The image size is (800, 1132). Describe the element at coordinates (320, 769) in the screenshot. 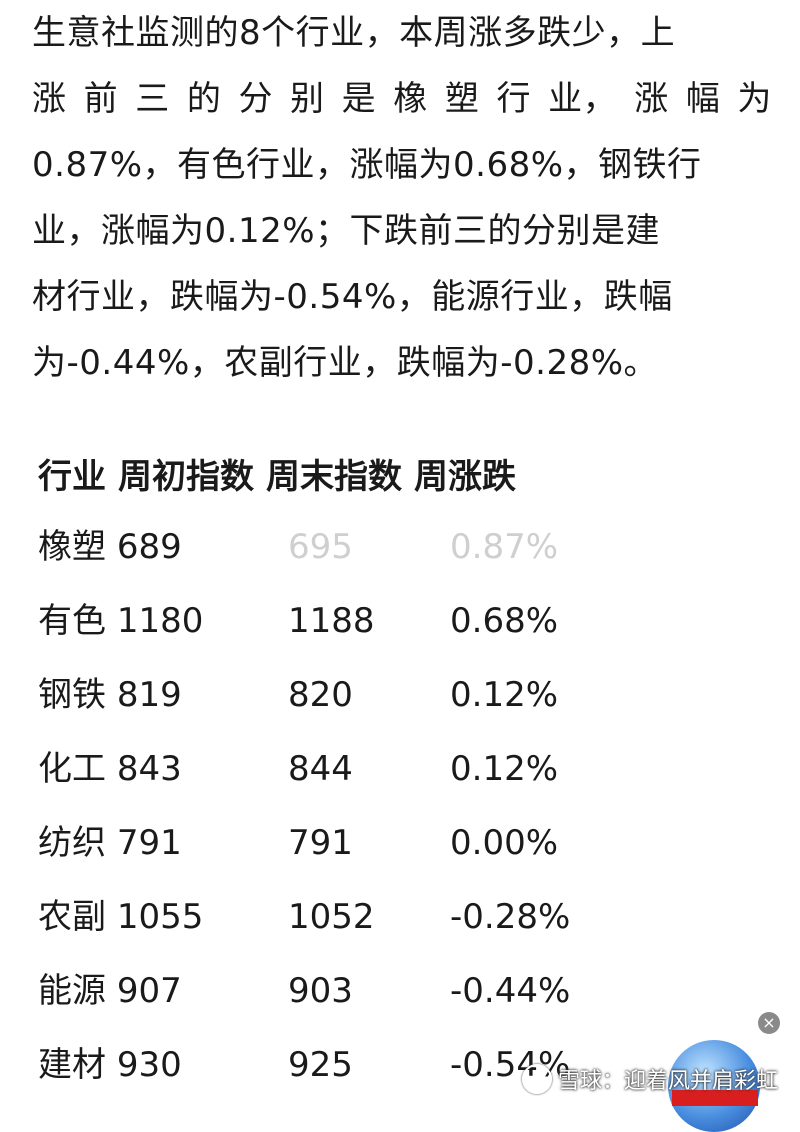

I see `end-index-cell: 844` at that location.